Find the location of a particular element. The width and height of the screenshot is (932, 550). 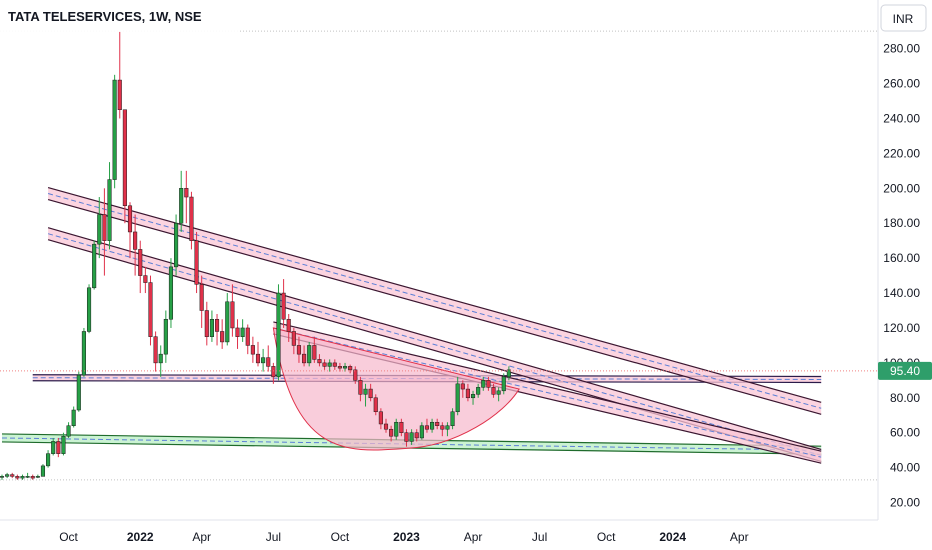

y-tick-label: 260.00 is located at coordinates (901, 84).